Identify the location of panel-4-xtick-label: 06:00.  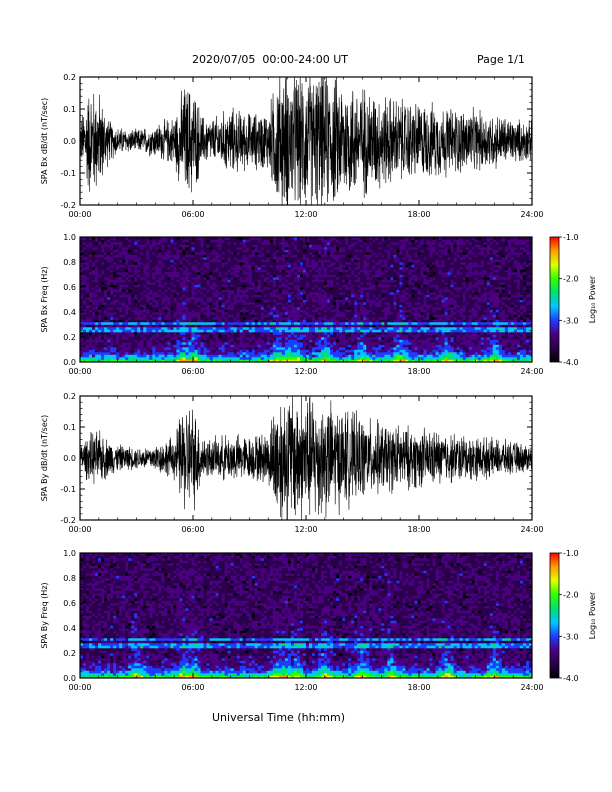
(192, 687).